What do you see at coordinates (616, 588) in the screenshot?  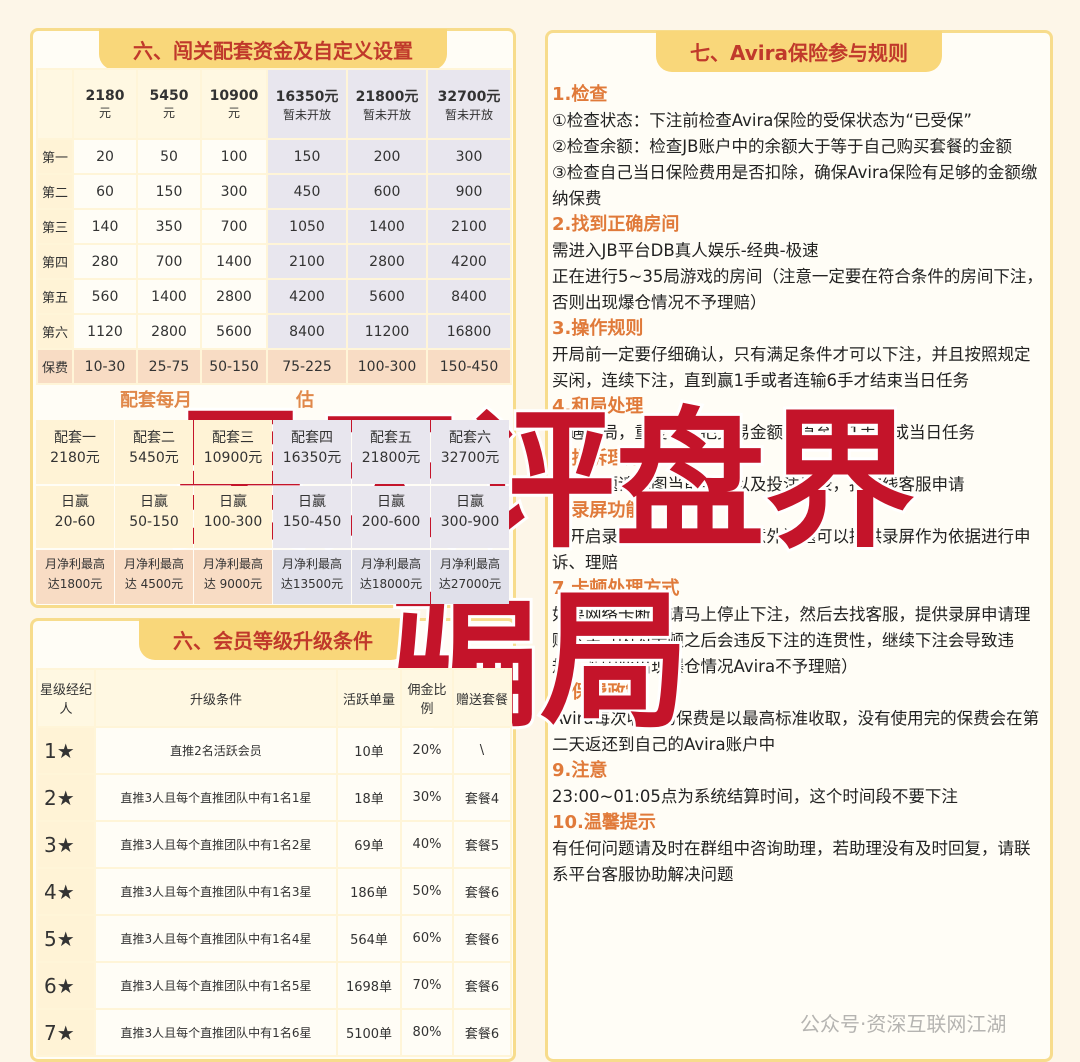 I see `rule-heading: 7.卡顿处理方式` at bounding box center [616, 588].